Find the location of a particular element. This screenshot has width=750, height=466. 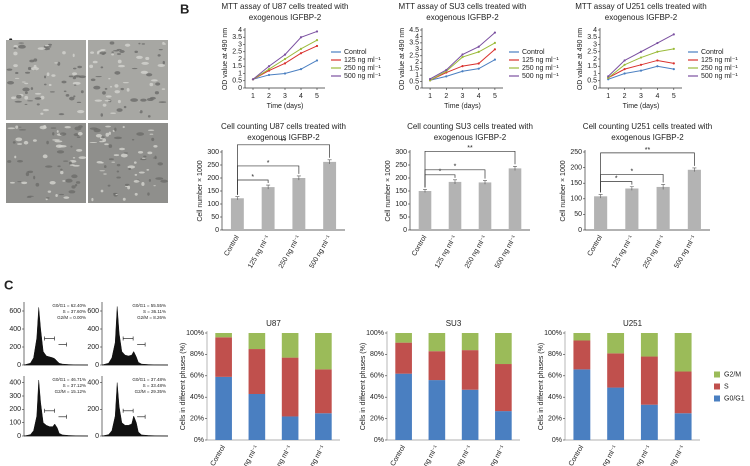

x-tick-label: 1 is located at coordinates (253, 96).